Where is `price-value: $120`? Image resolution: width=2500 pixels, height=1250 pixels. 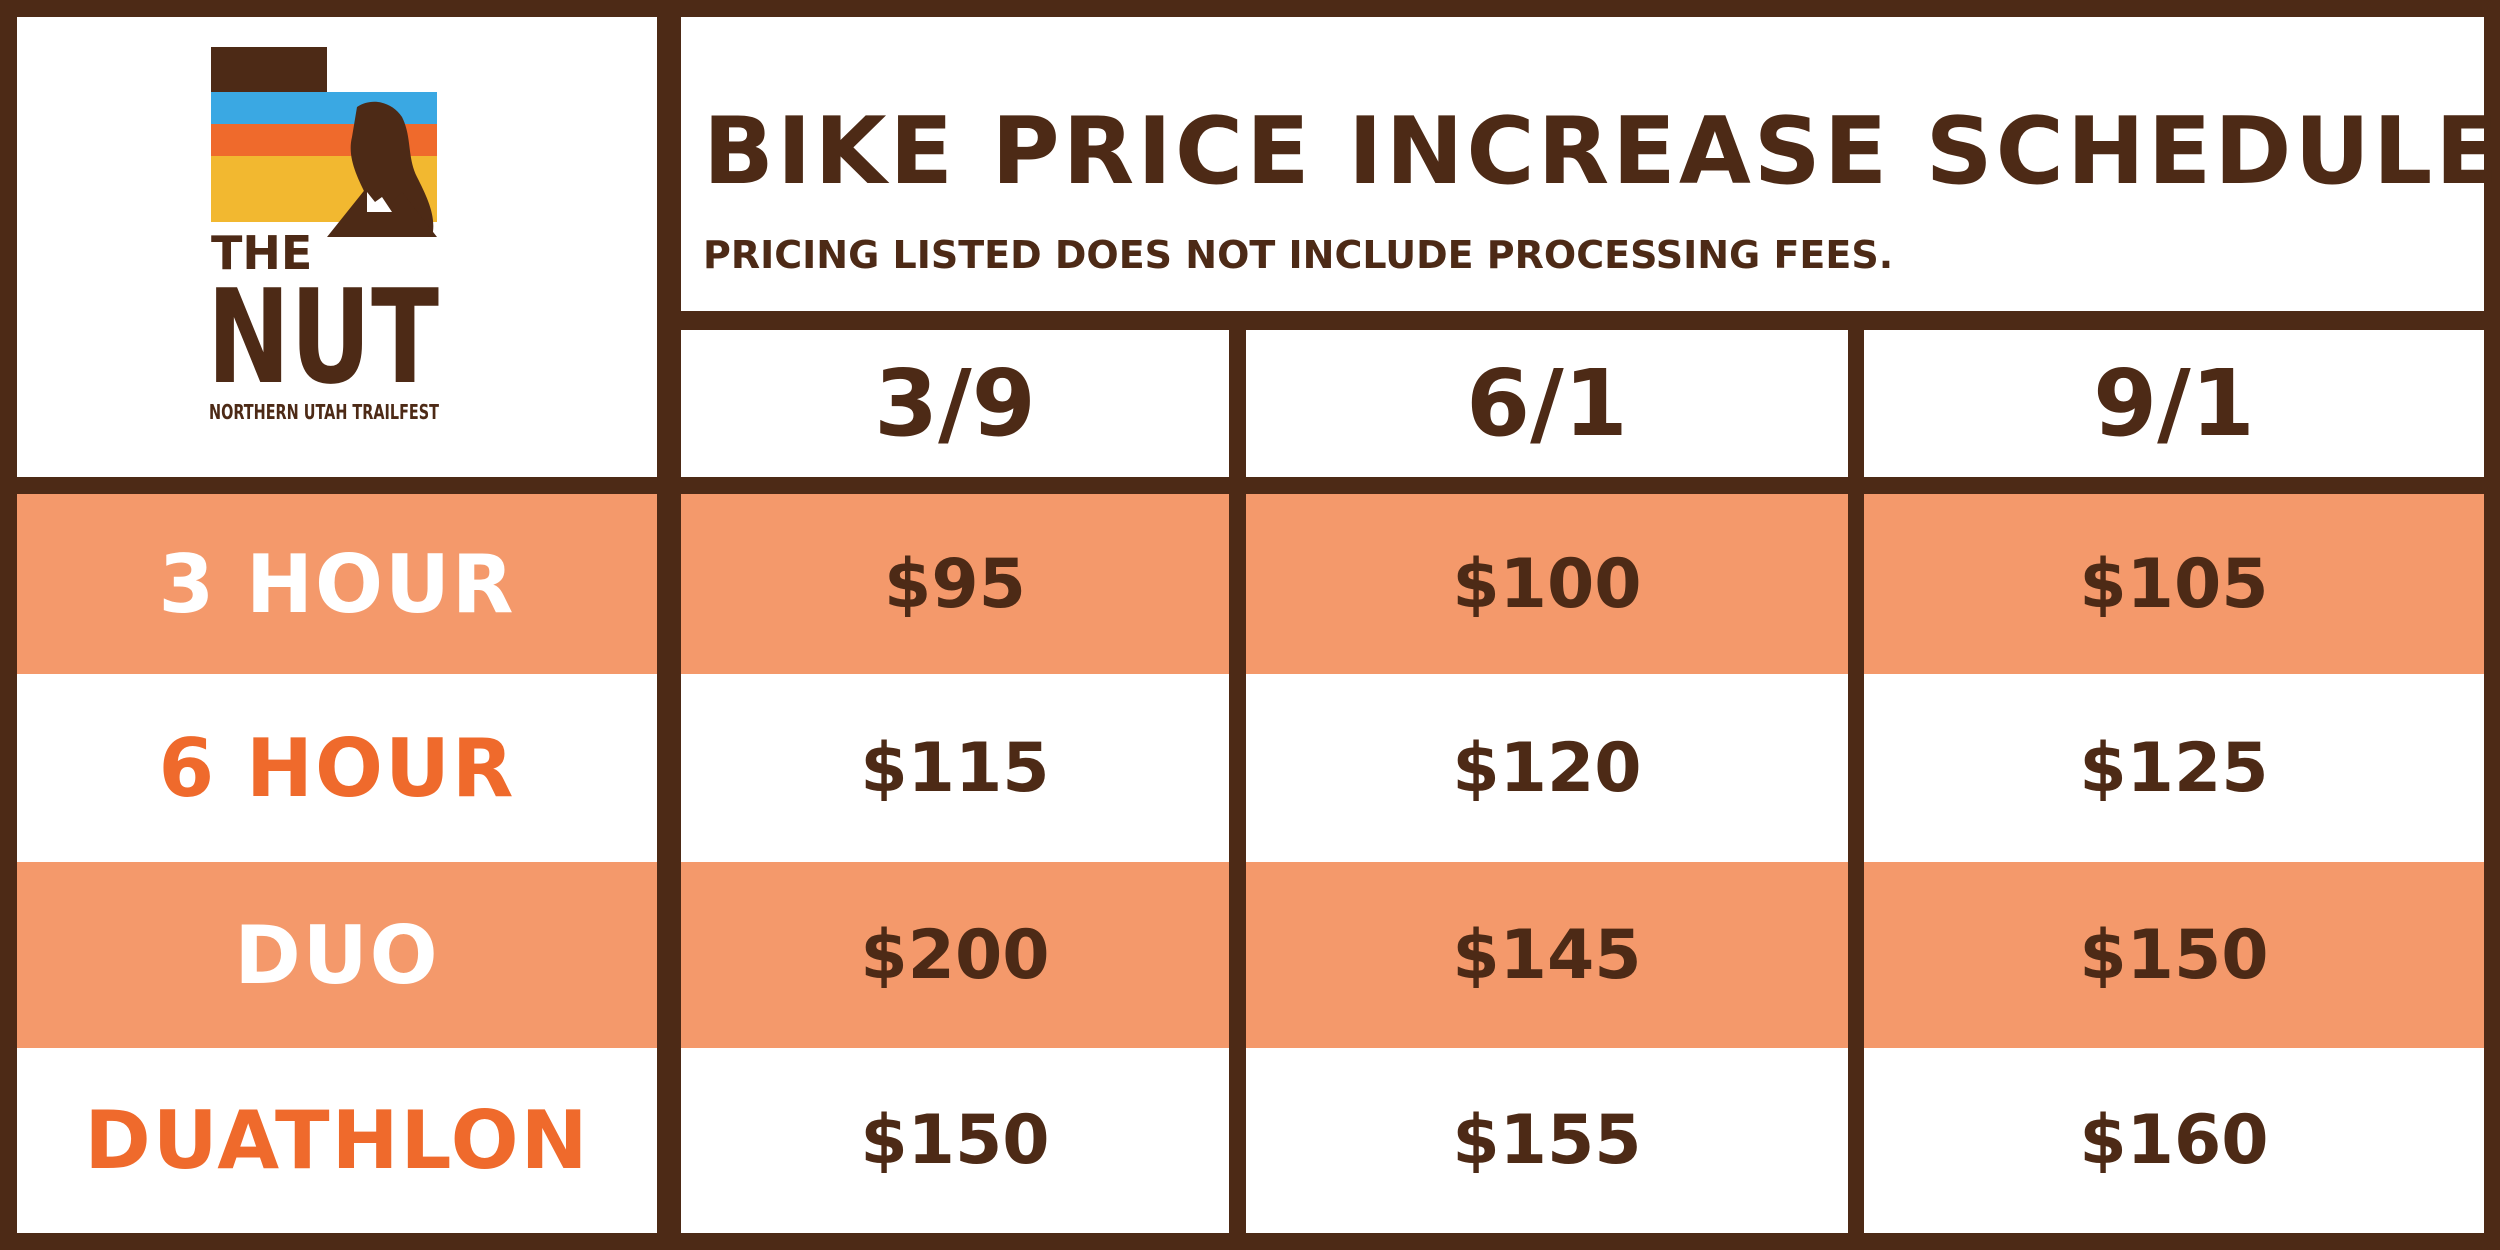
price-value: $120 is located at coordinates (1547, 768).